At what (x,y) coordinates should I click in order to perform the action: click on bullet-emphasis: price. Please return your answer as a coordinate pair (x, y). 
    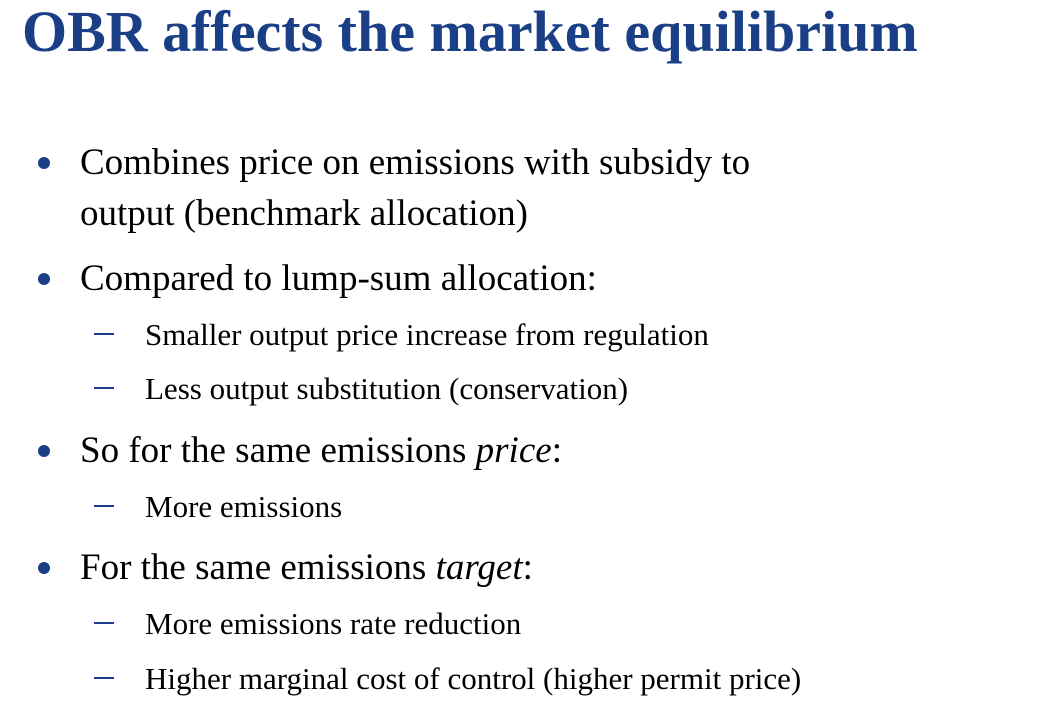
    Looking at the image, I should click on (513, 450).